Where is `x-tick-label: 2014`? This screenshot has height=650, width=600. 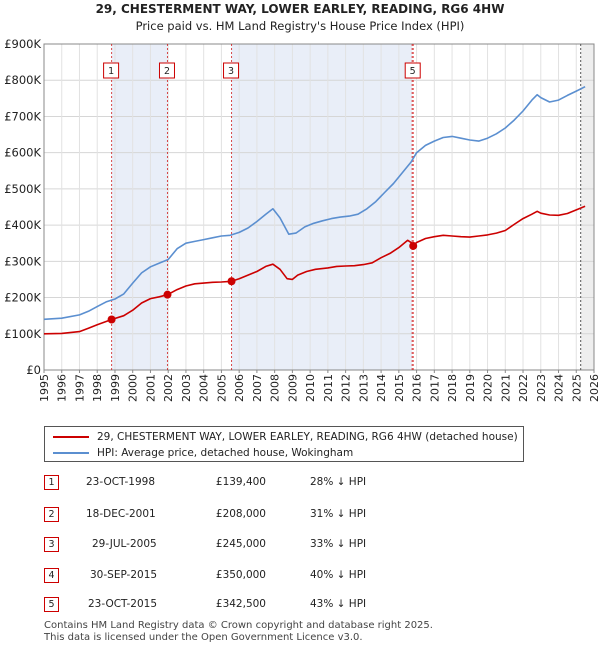
x-tick-label: 2014 is located at coordinates (381, 388).